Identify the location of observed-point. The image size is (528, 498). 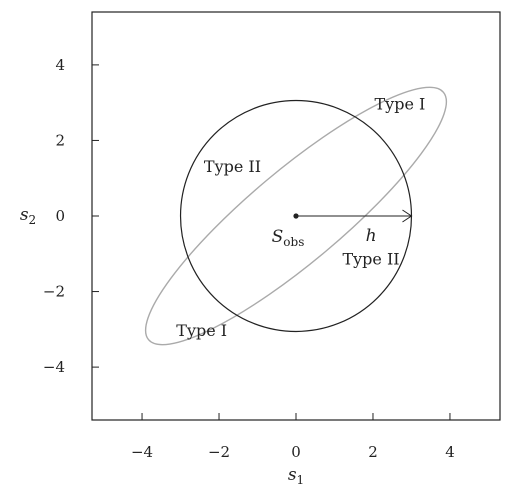
(296, 216).